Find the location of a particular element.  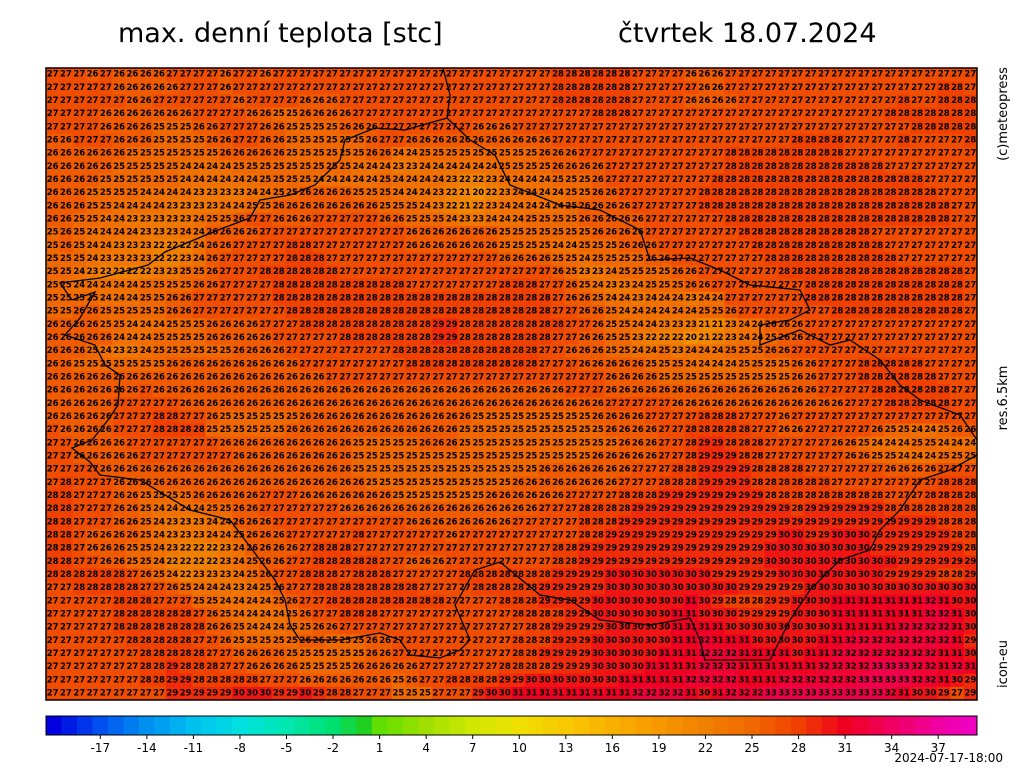

temperature-value: 22 is located at coordinates (452, 206).